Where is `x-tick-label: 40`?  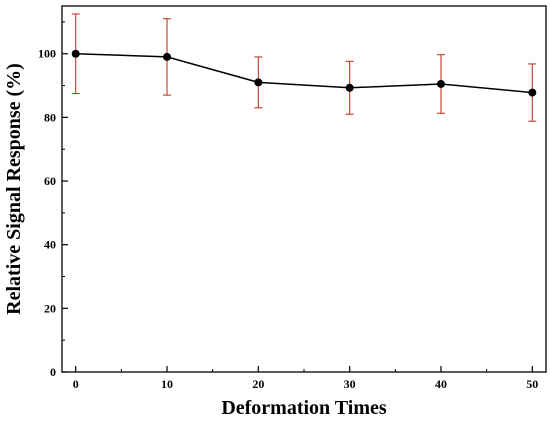 x-tick-label: 40 is located at coordinates (441, 384).